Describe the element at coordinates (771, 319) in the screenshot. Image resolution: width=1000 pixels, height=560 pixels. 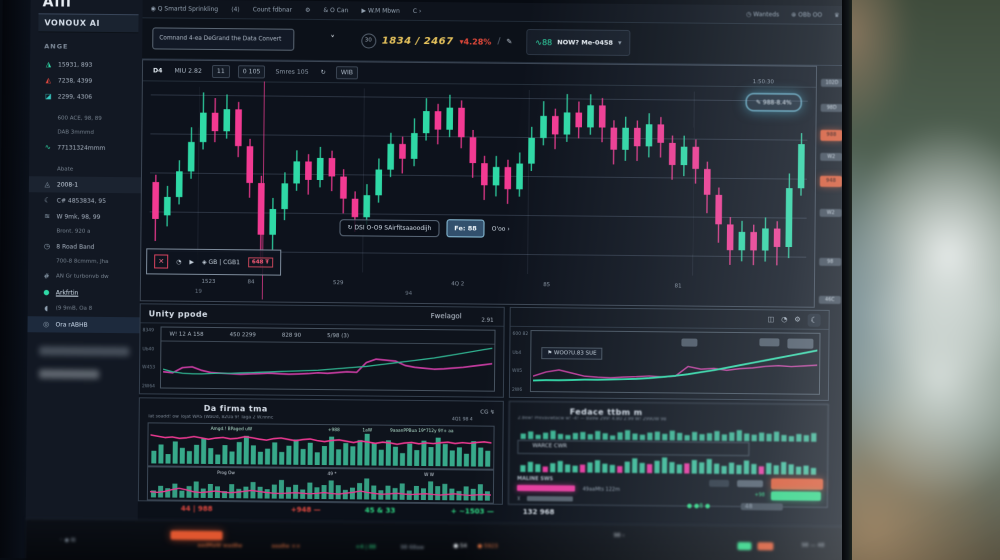
I see `grid-icon: ◫` at that location.